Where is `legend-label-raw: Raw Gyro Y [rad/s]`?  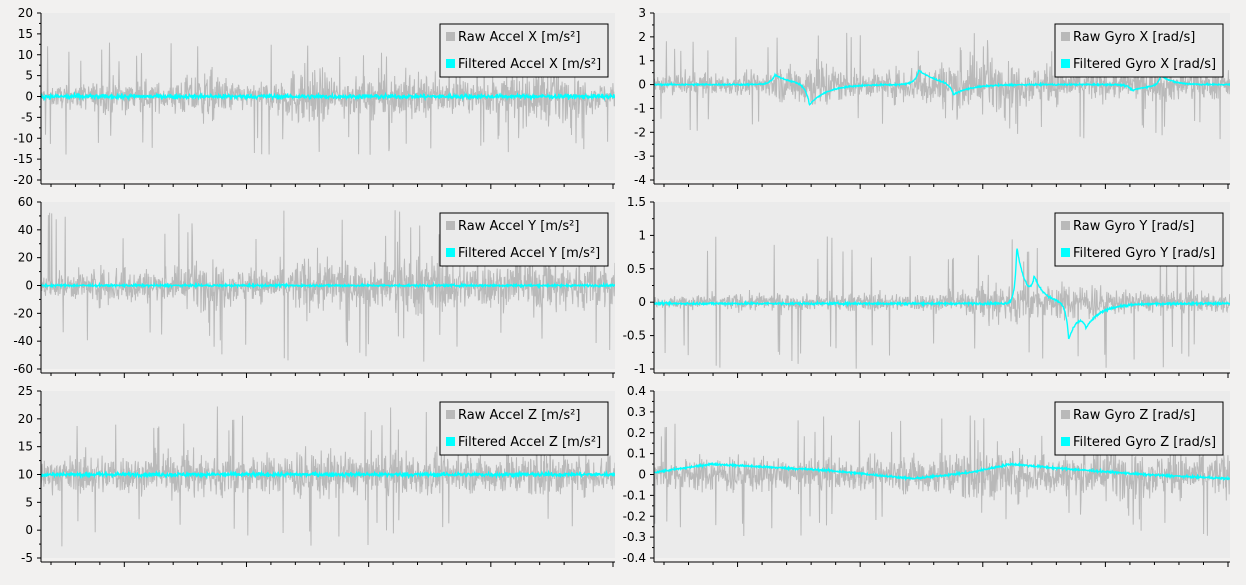 legend-label-raw: Raw Gyro Y [rad/s] is located at coordinates (1133, 226).